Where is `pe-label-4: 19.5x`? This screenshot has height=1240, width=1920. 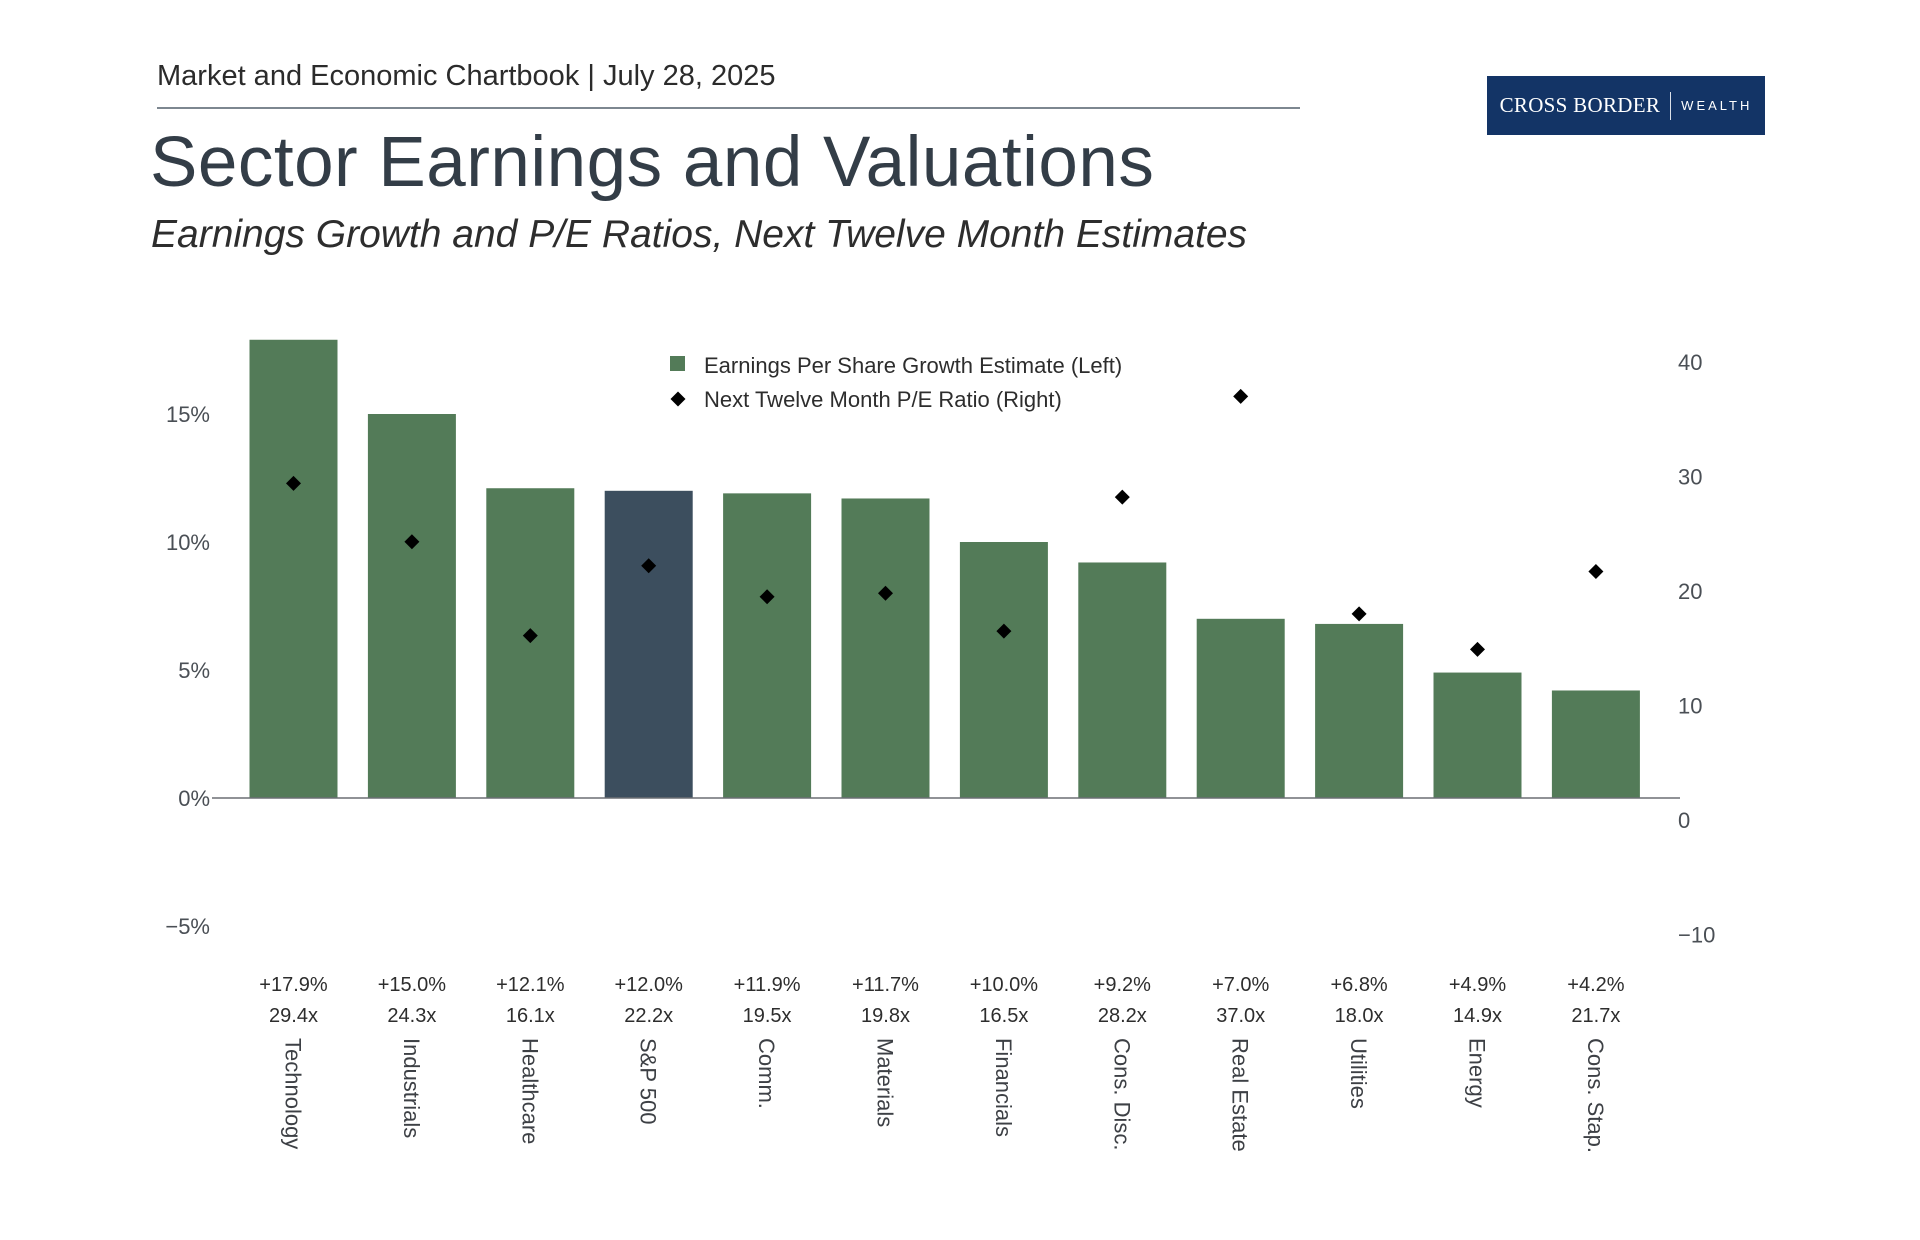
pe-label-4: 19.5x is located at coordinates (767, 1016).